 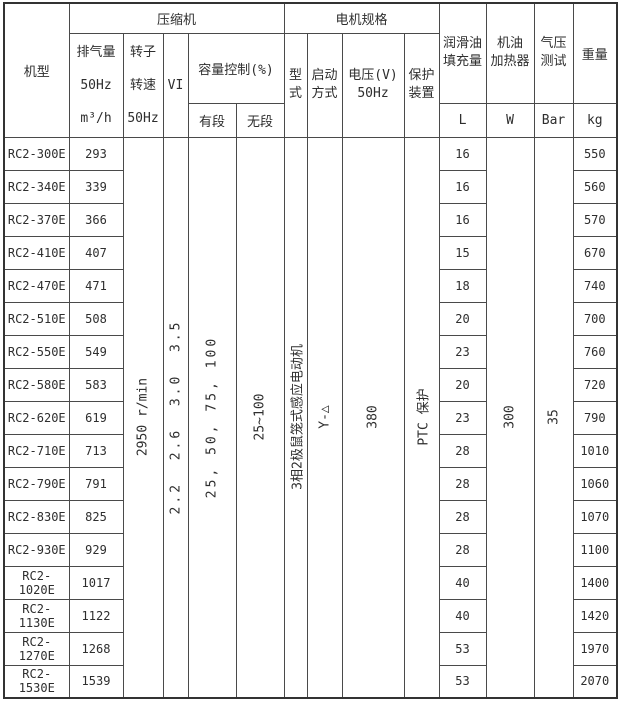 I want to click on displacement-cell: 1122, so click(x=96, y=615).